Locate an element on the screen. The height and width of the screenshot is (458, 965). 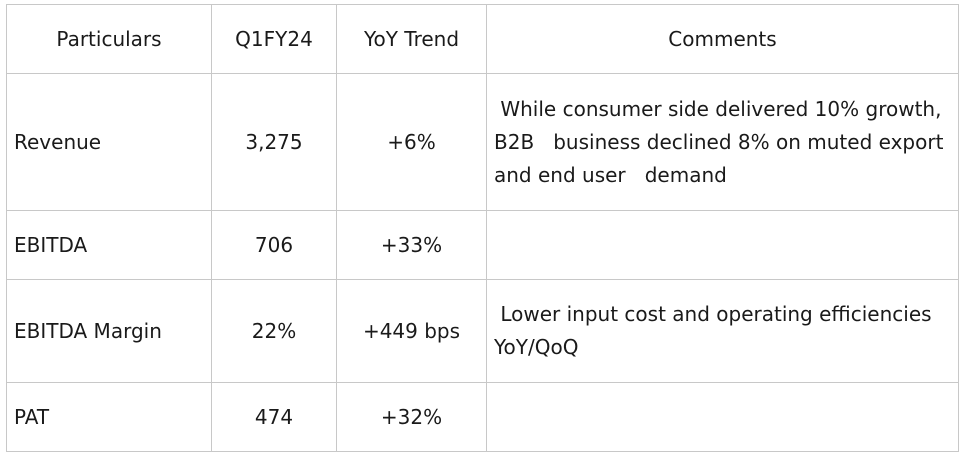
header-comments: Comments is located at coordinates (722, 39).